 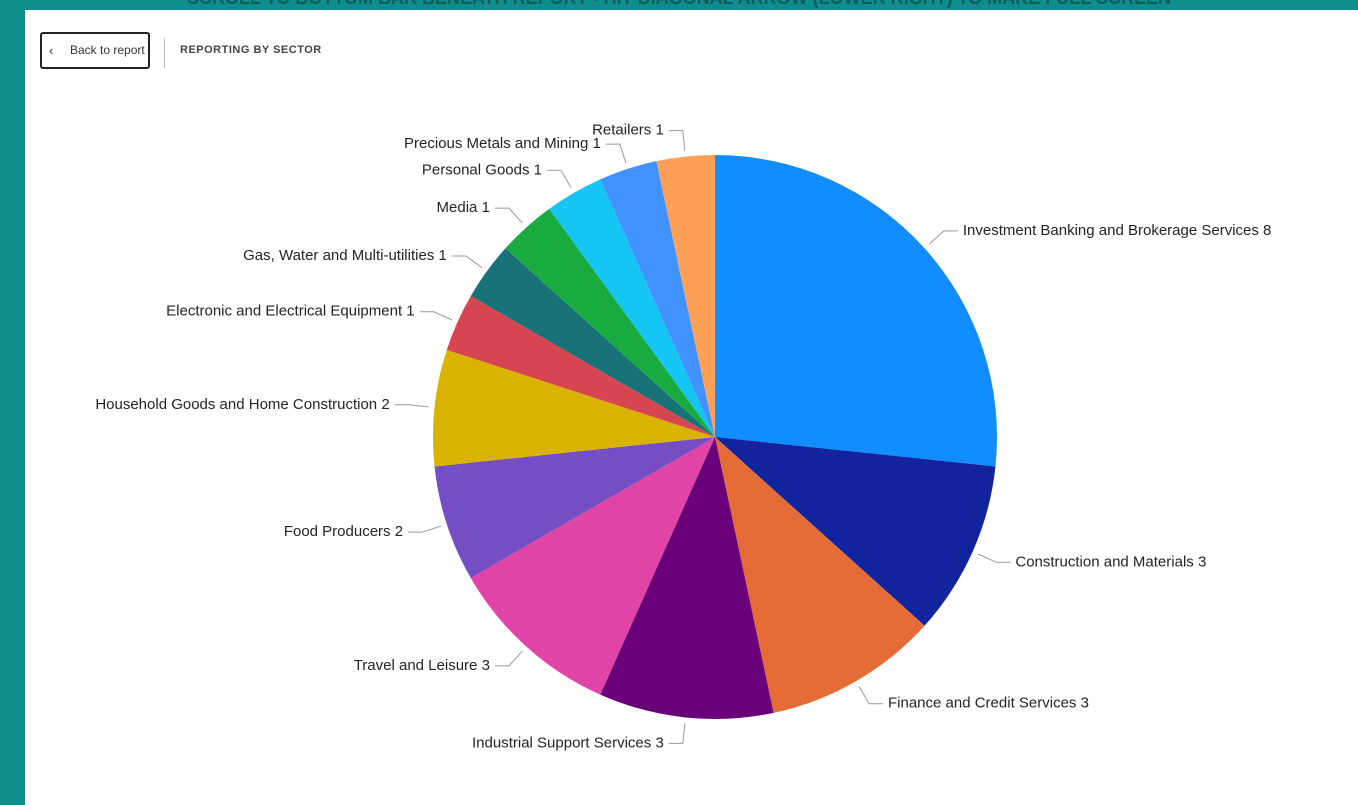 I want to click on slice-label: Finance and Credit Services 3, so click(x=988, y=703).